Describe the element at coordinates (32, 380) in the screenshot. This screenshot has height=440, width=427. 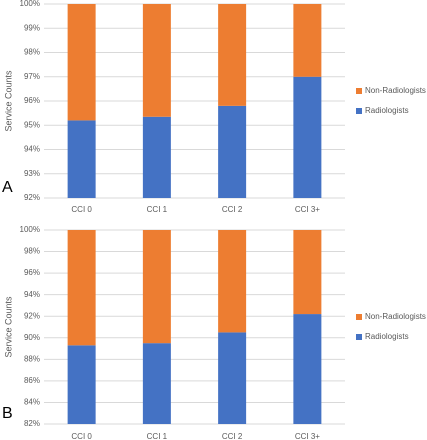
I see `y-tick-label: 86%` at that location.